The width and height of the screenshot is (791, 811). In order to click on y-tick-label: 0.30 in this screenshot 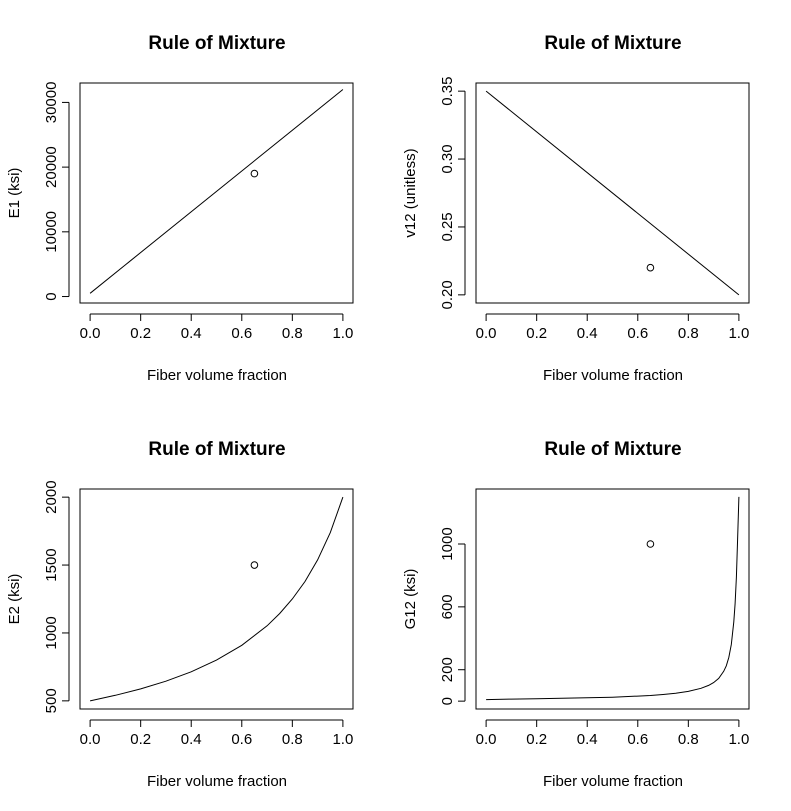, I will do `click(447, 158)`.